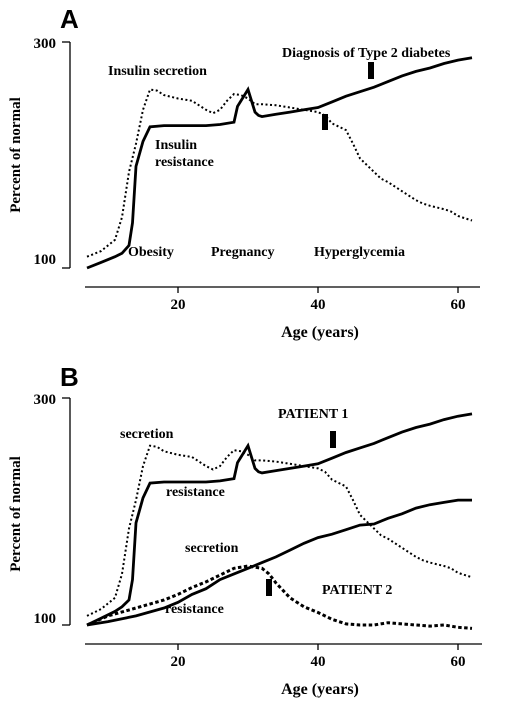  I want to click on panel-b-label-p1-resistance: resistance, so click(195, 492).